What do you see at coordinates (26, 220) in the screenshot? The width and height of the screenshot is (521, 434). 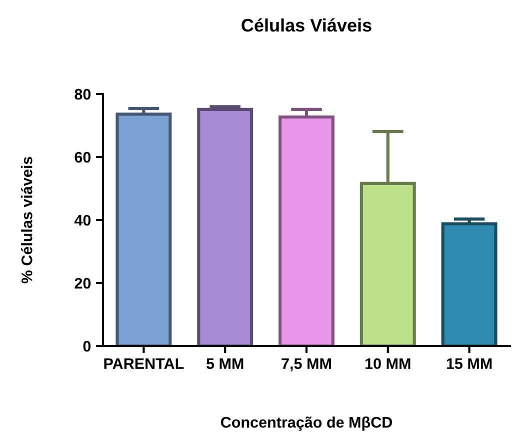 I see `y-axis-title: % Células viáveis` at bounding box center [26, 220].